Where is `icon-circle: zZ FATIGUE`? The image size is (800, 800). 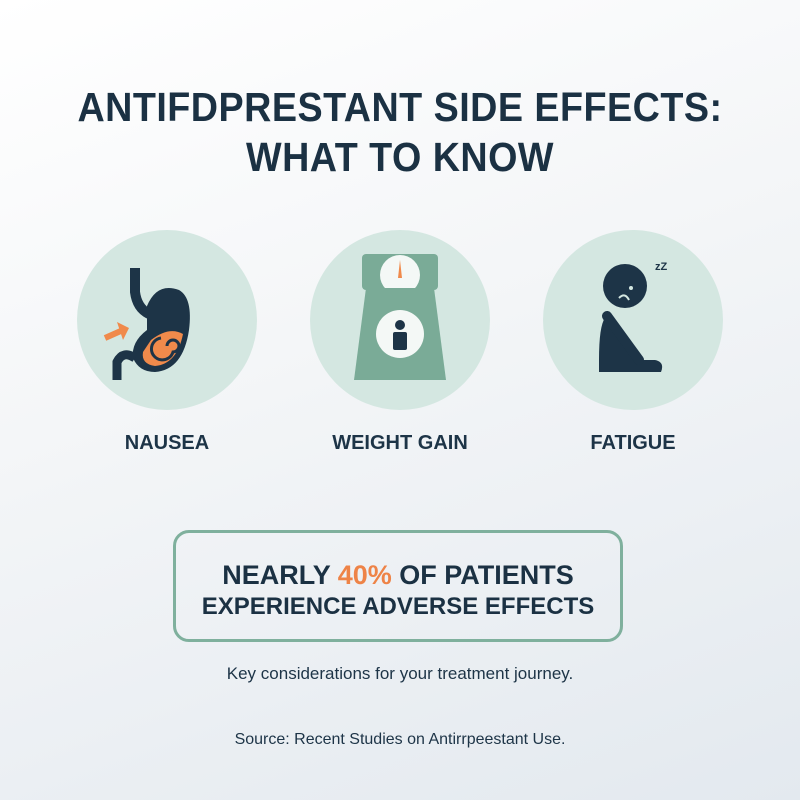 icon-circle: zZ FATIGUE is located at coordinates (633, 342).